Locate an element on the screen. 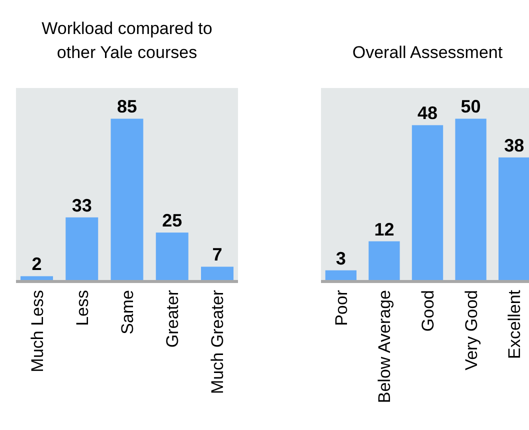  data-label: 2 is located at coordinates (37, 264).